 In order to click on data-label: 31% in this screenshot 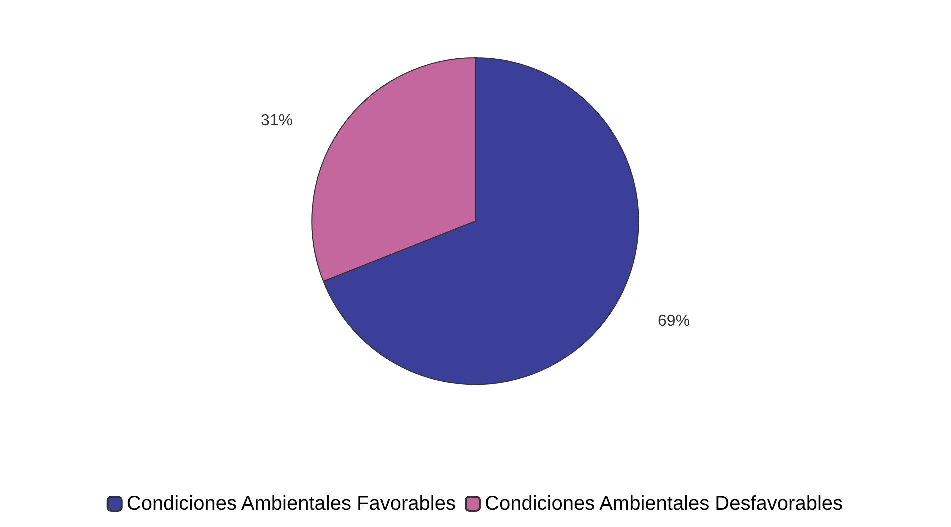, I will do `click(276, 121)`.